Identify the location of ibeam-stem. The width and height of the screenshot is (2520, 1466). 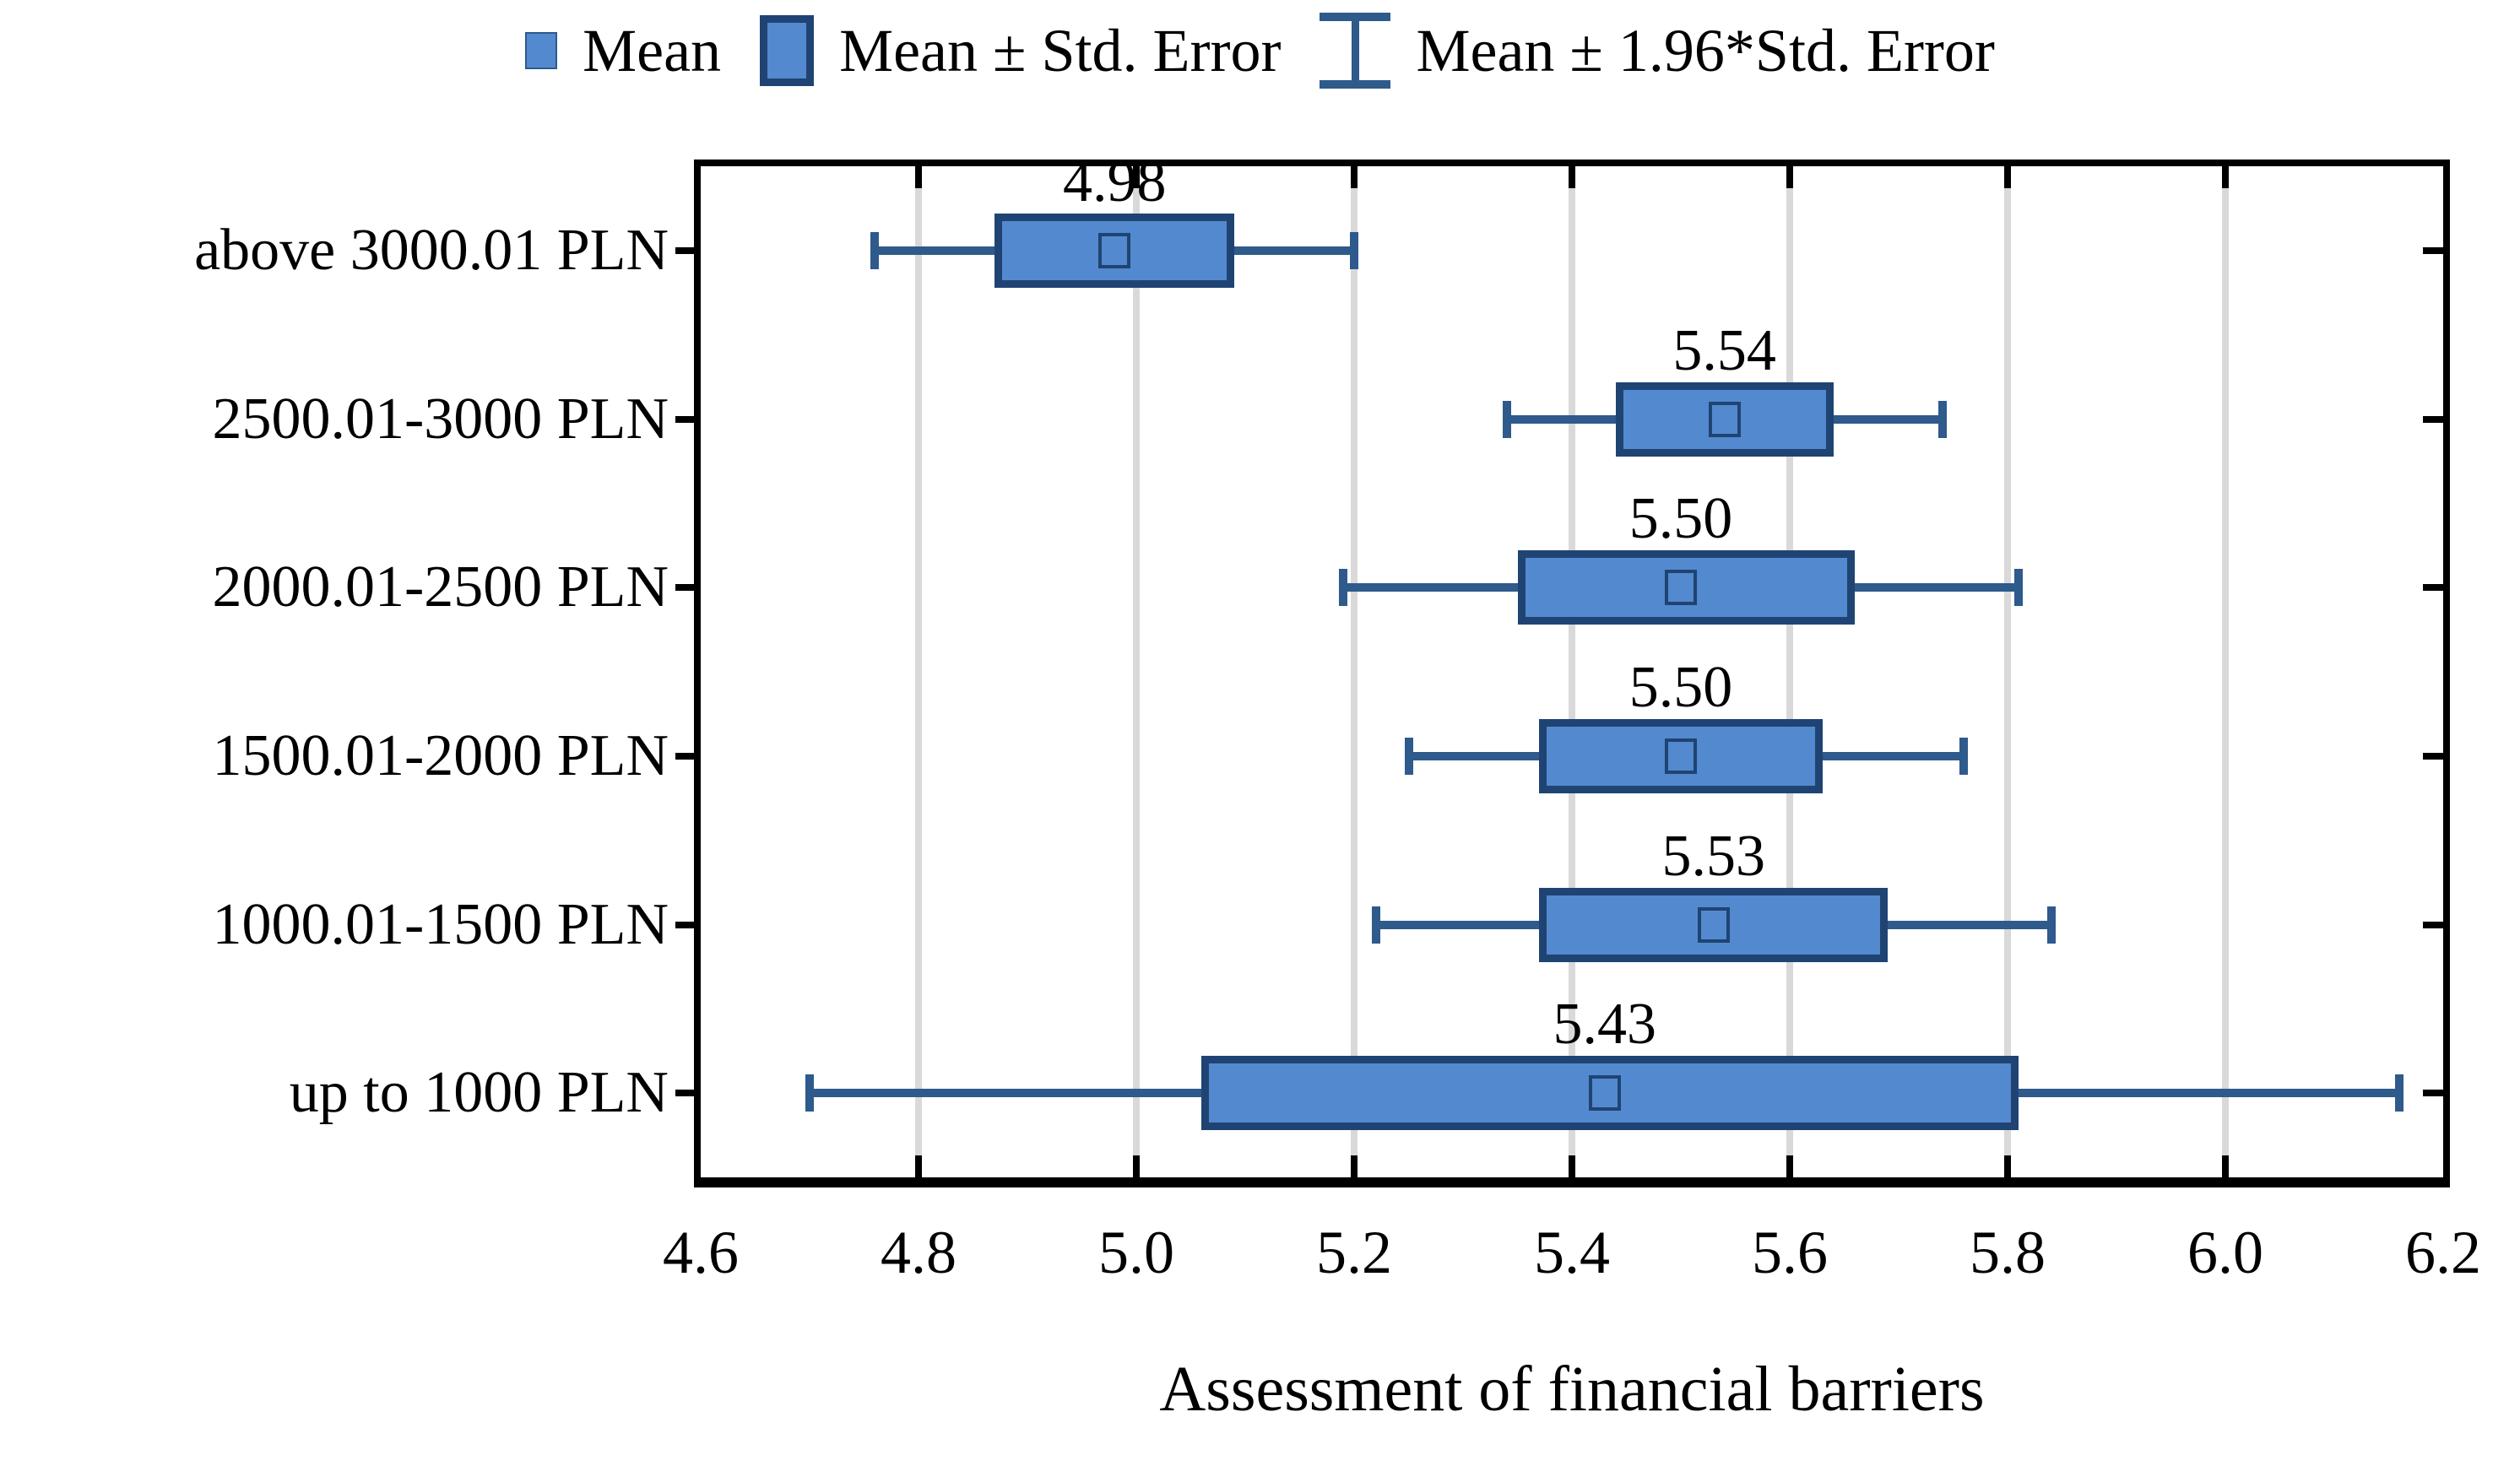
(1355, 51).